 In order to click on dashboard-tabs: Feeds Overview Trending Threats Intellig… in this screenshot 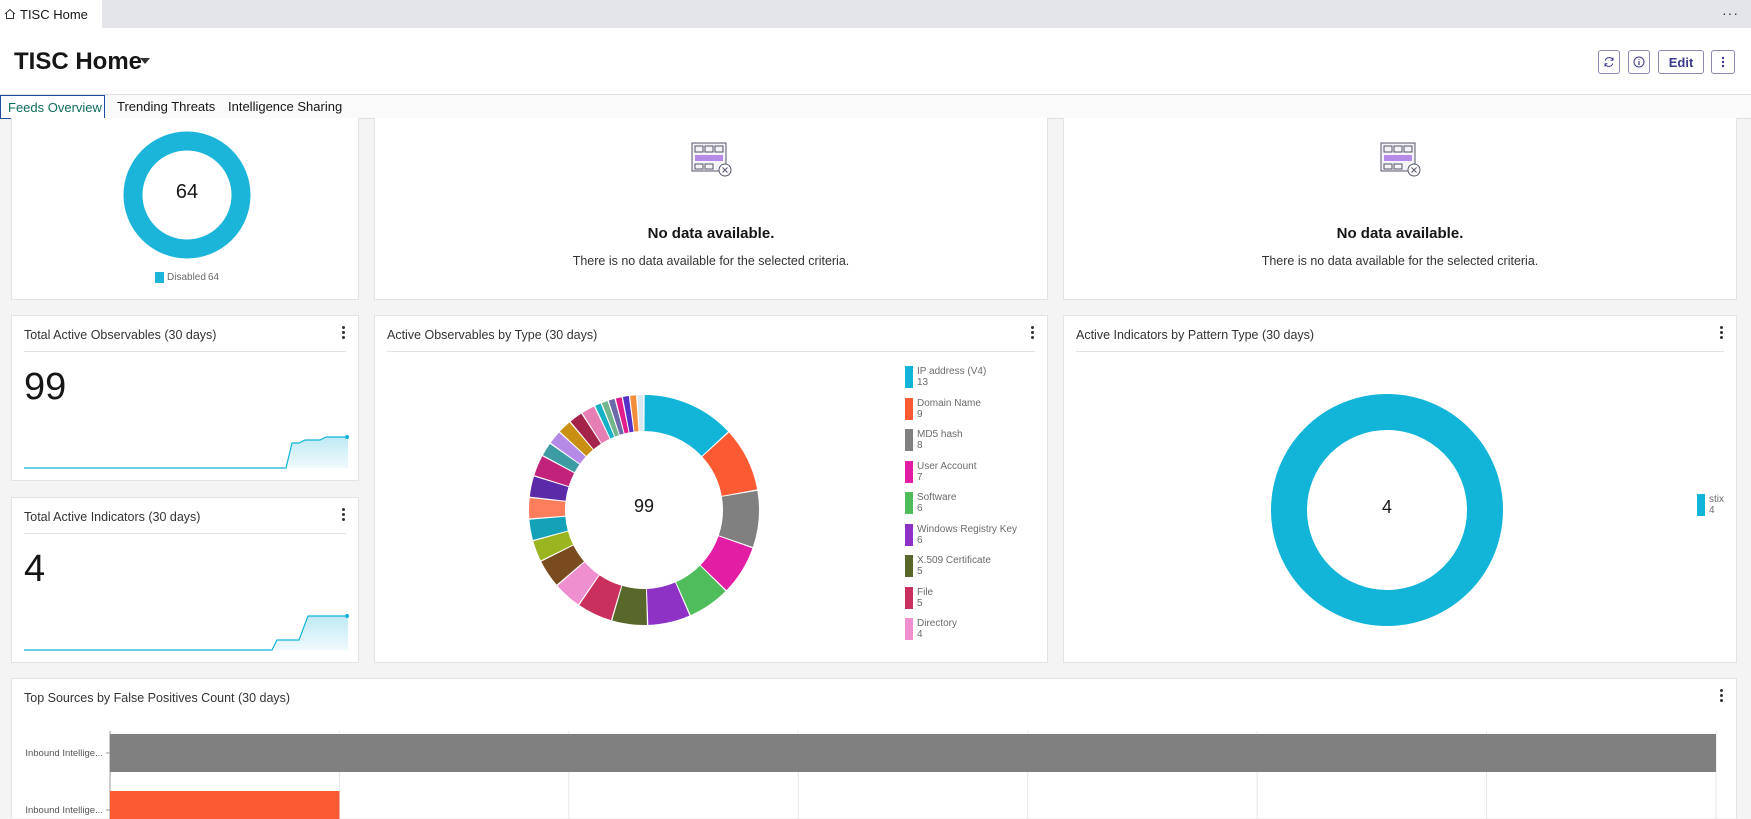, I will do `click(875, 107)`.